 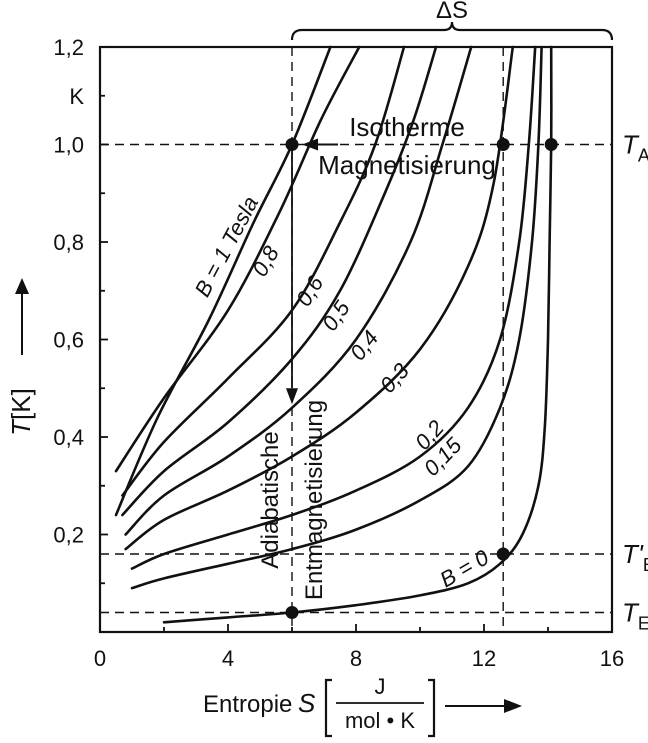 What do you see at coordinates (76, 96) in the screenshot?
I see `y-unit-label: K` at bounding box center [76, 96].